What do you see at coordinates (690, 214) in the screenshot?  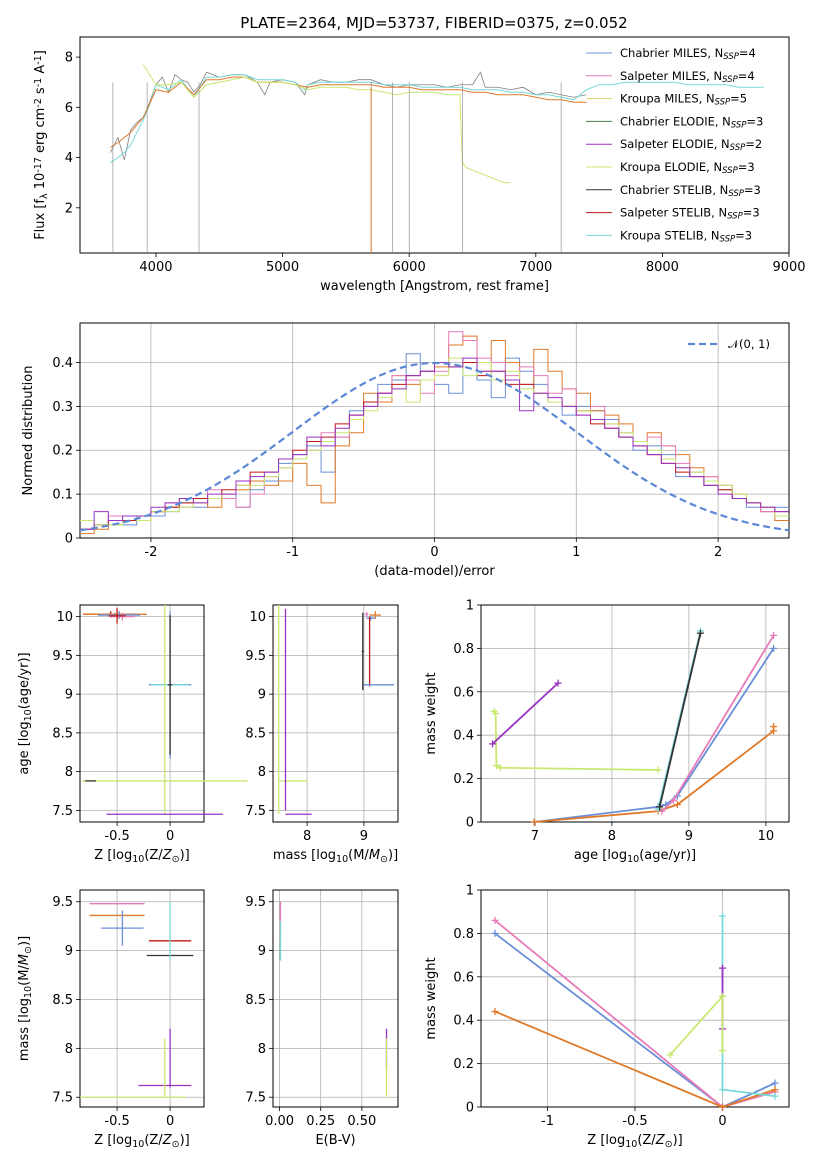 I see `legend-entry: Salpeter STELIB, NSSP=3` at bounding box center [690, 214].